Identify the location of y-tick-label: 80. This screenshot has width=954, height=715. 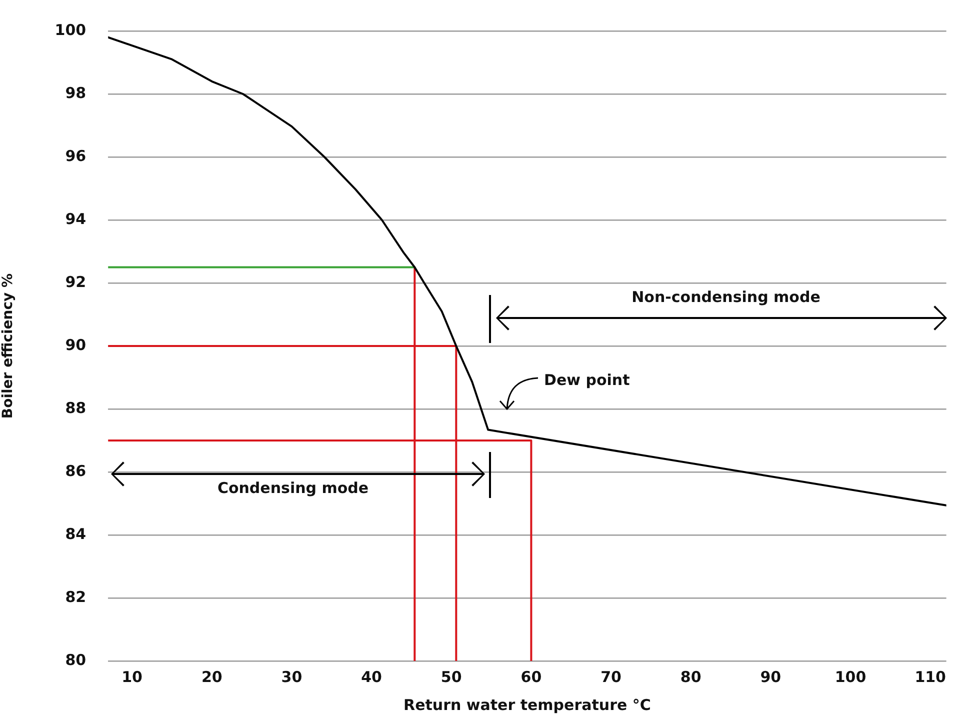
(75, 659).